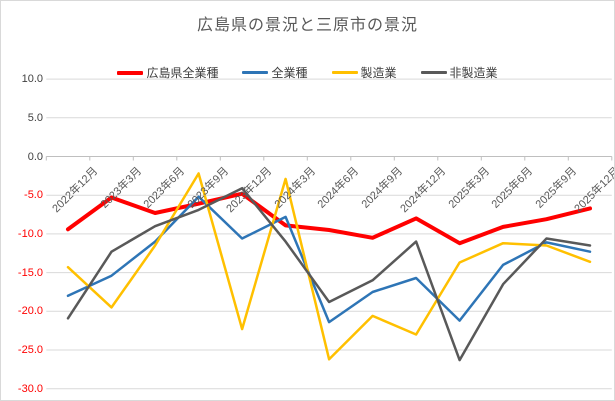  Describe the element at coordinates (33, 195) in the screenshot. I see `y-axis-label: -5.0` at that location.